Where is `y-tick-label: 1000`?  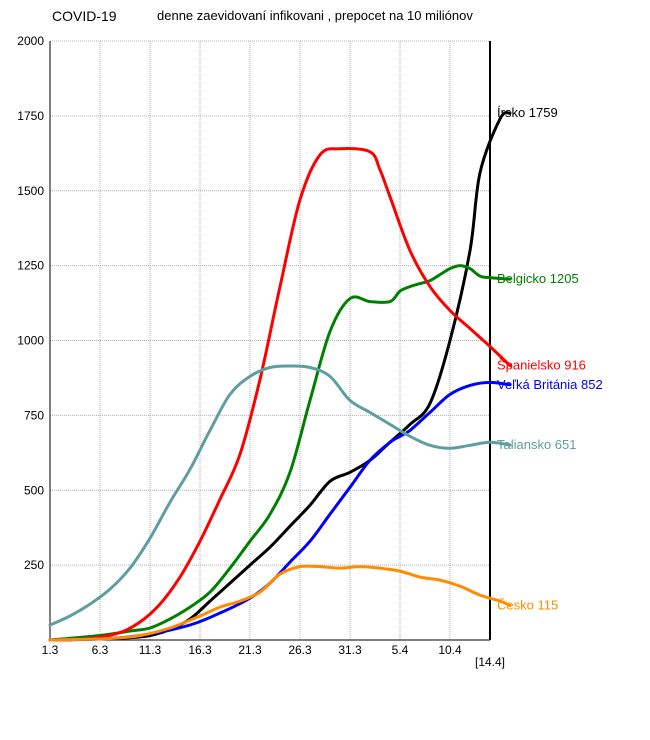 y-tick-label: 1000 is located at coordinates (30, 341).